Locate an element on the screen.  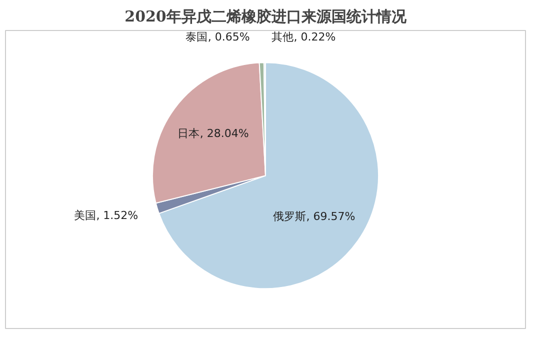
slice-label: 日本 is located at coordinates (189, 133).